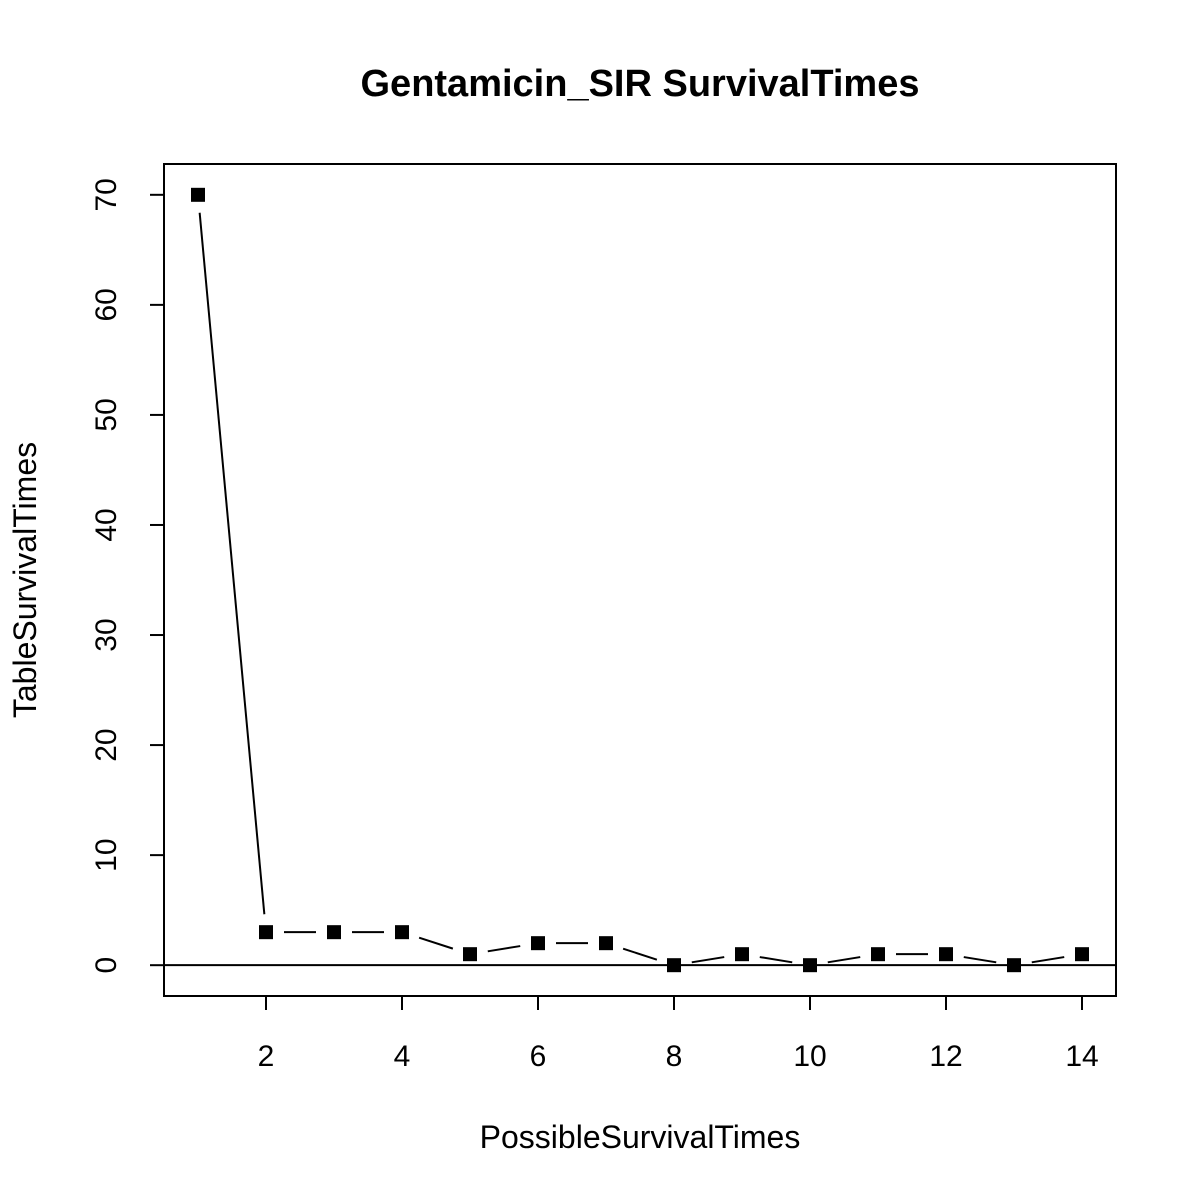  What do you see at coordinates (106, 965) in the screenshot?
I see `y-tick-label: 0` at bounding box center [106, 965].